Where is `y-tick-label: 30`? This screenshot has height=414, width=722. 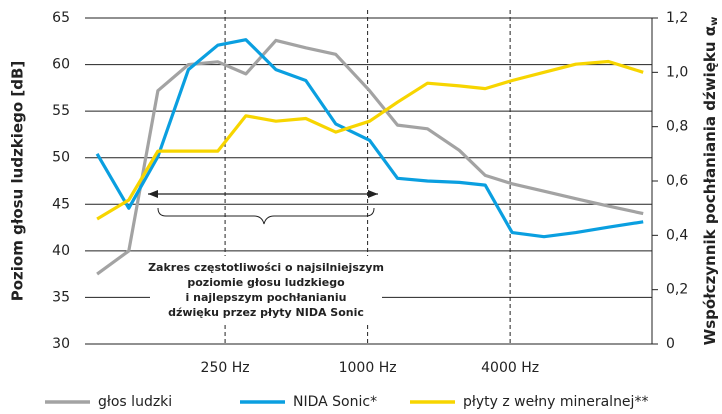 y-tick-label: 30 is located at coordinates (61, 344).